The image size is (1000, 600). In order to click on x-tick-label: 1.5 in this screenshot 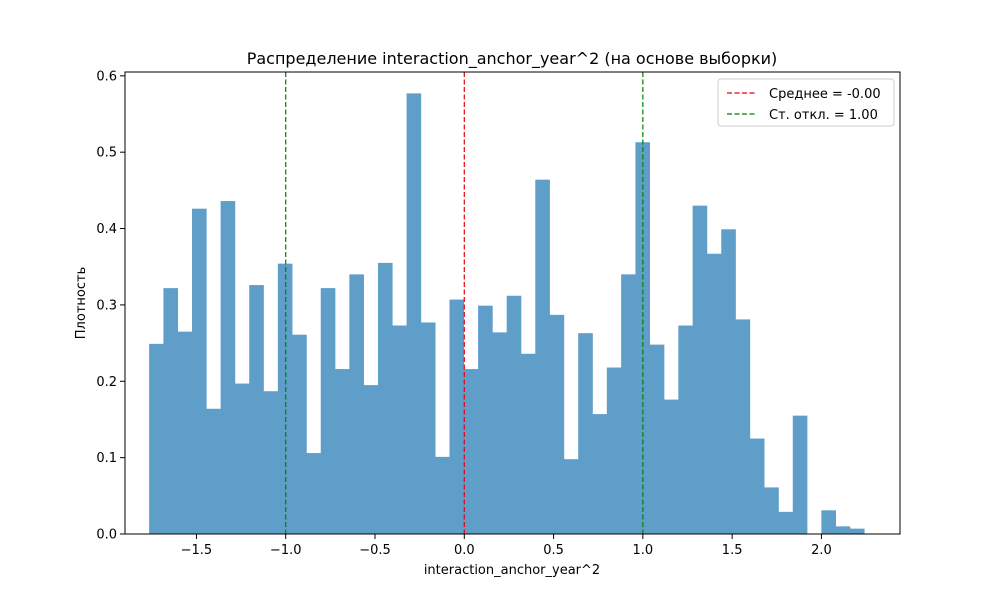, I will do `click(732, 550)`.